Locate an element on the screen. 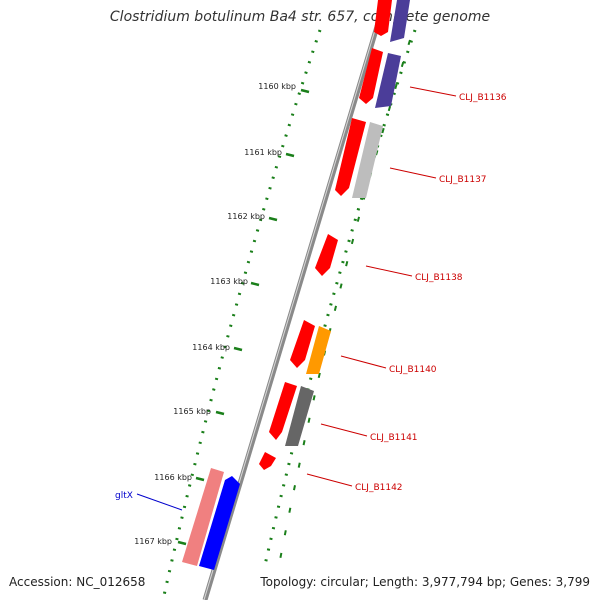 This screenshot has width=600, height=600. tick-label-1162: 1162 kbp is located at coordinates (246, 216).